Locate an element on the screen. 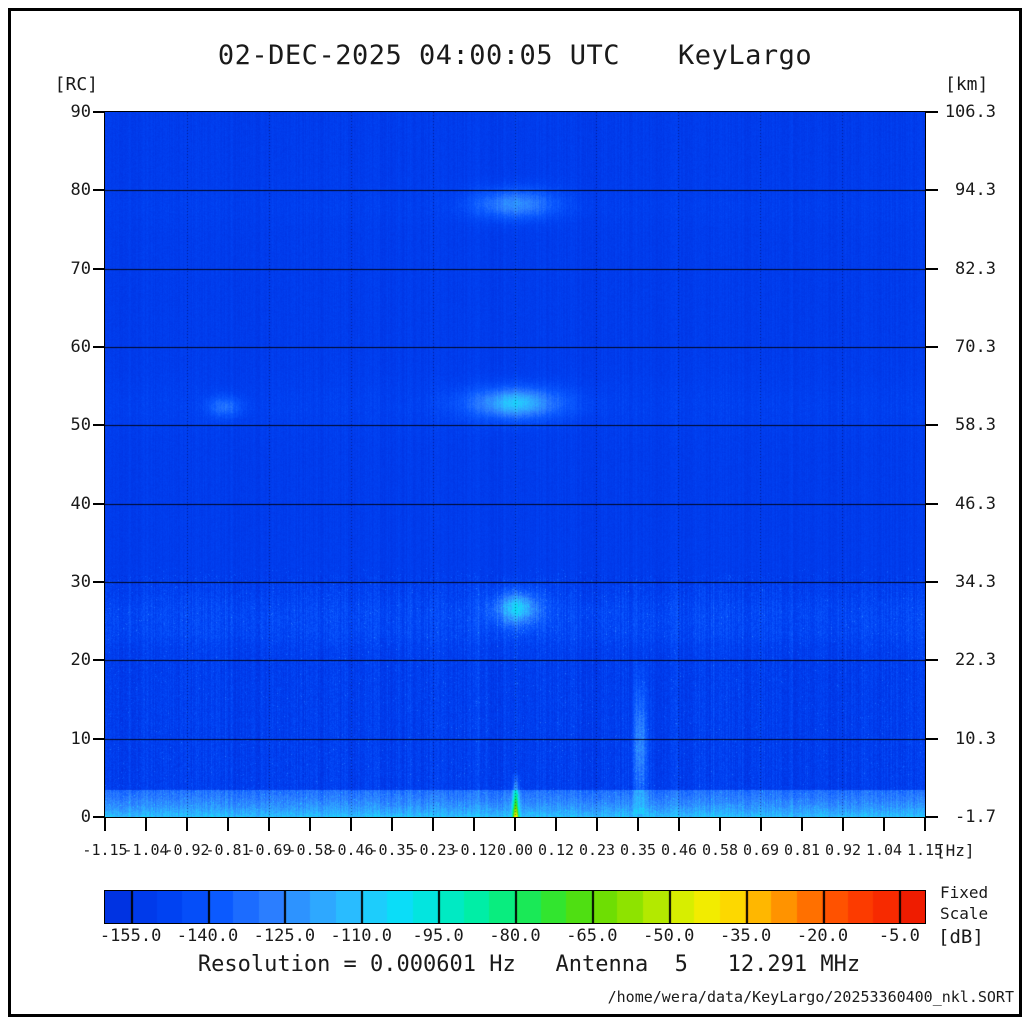 This screenshot has width=1030, height=1025. colorbar-tick-label: -50.0 is located at coordinates (669, 936).